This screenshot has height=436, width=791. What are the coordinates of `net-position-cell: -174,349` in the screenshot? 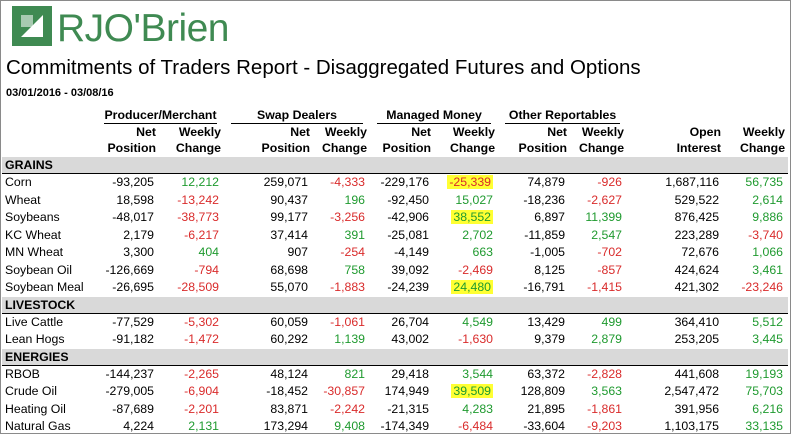 It's located at (405, 426).